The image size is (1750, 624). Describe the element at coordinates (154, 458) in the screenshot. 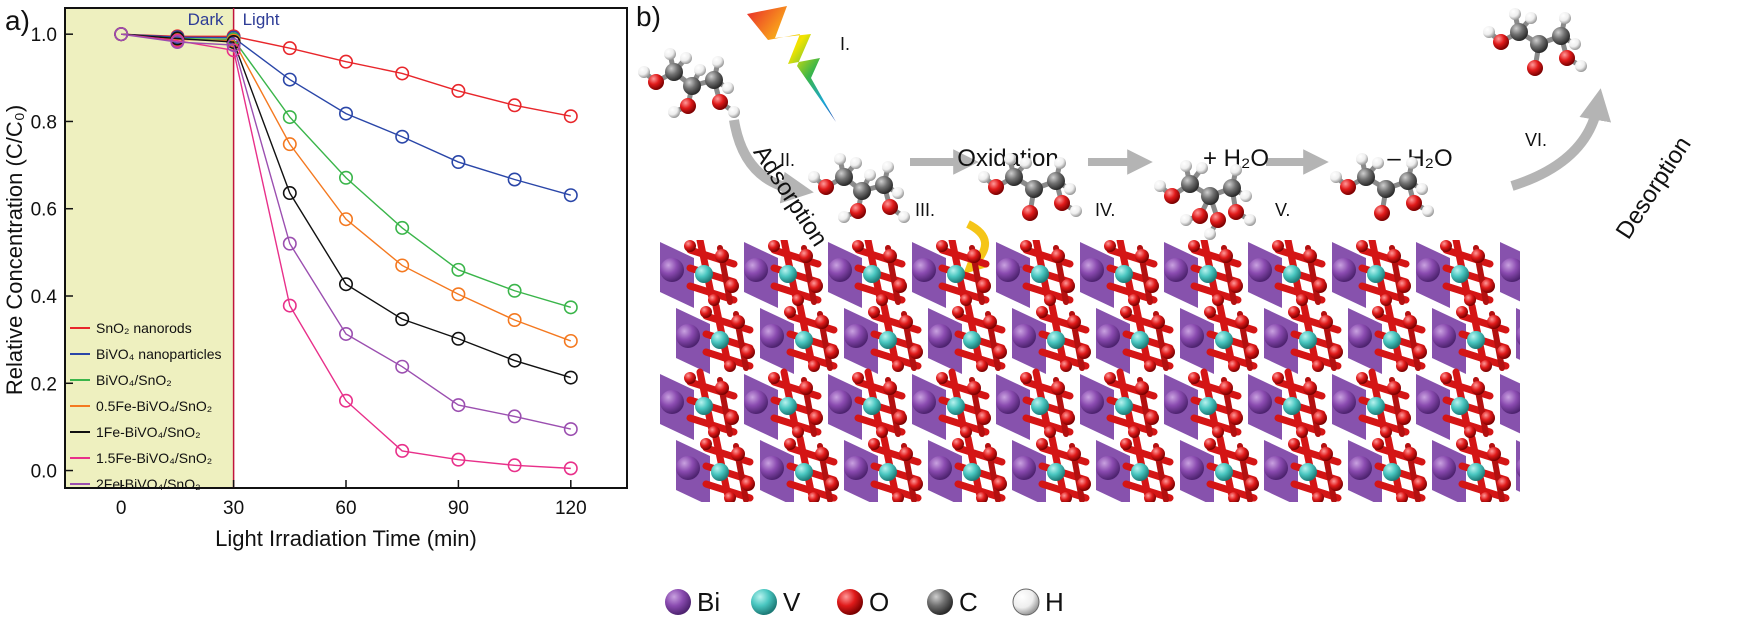

I see `legend-label: 1.5Fe-BiVO₄/SnO₂` at that location.